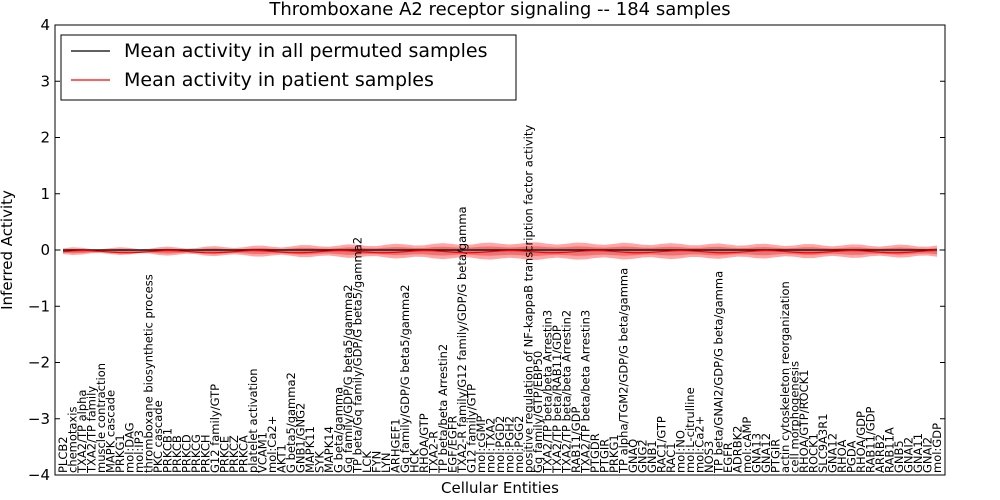 This screenshot has height=500, width=1000. Describe the element at coordinates (45, 138) in the screenshot. I see `y-tick-label: 2` at that location.